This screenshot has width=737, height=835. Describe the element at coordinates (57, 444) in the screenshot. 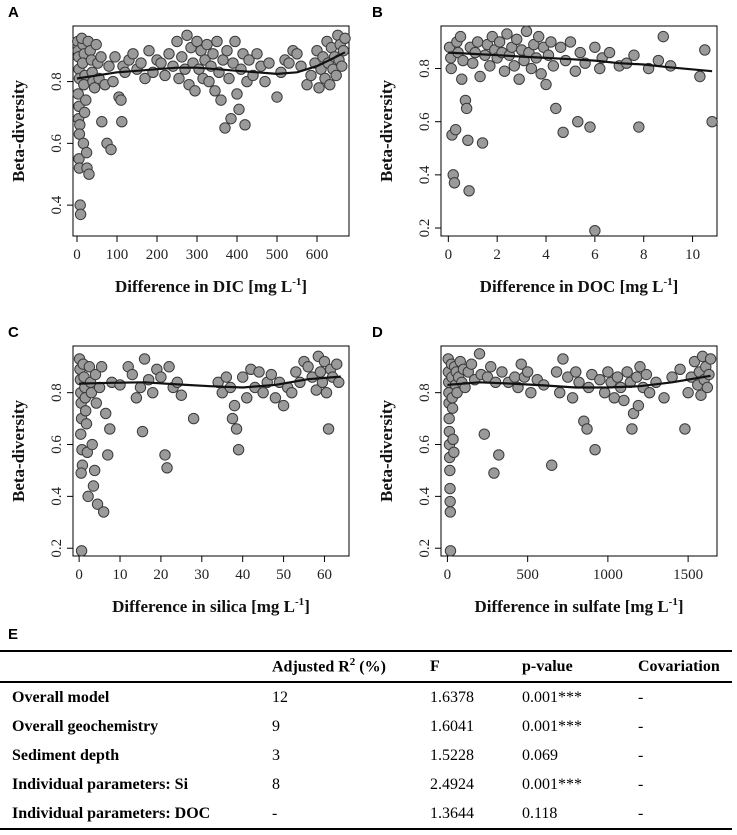

I see `y-tick-label: 0.6` at that location.